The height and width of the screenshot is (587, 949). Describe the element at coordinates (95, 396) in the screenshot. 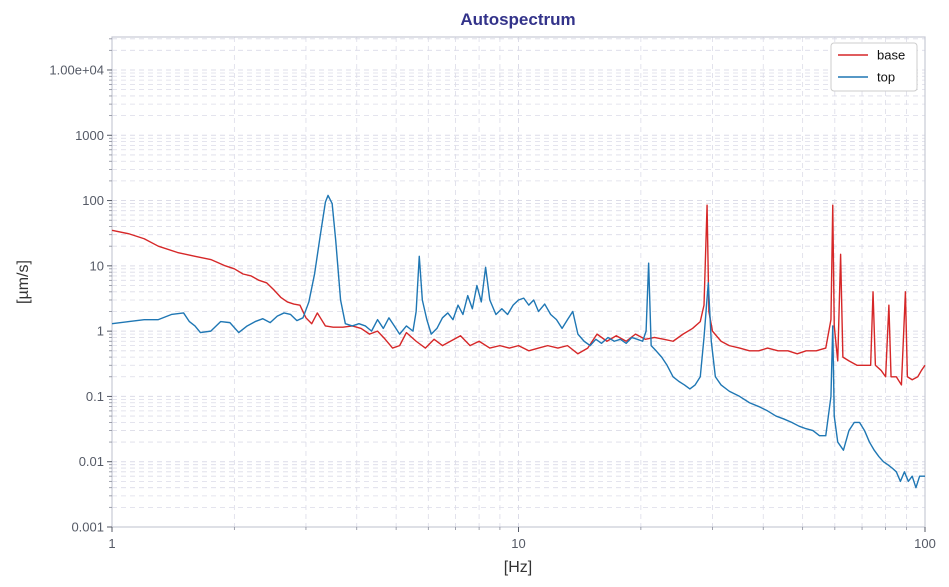

I see `y-tick-label: 0.1` at that location.